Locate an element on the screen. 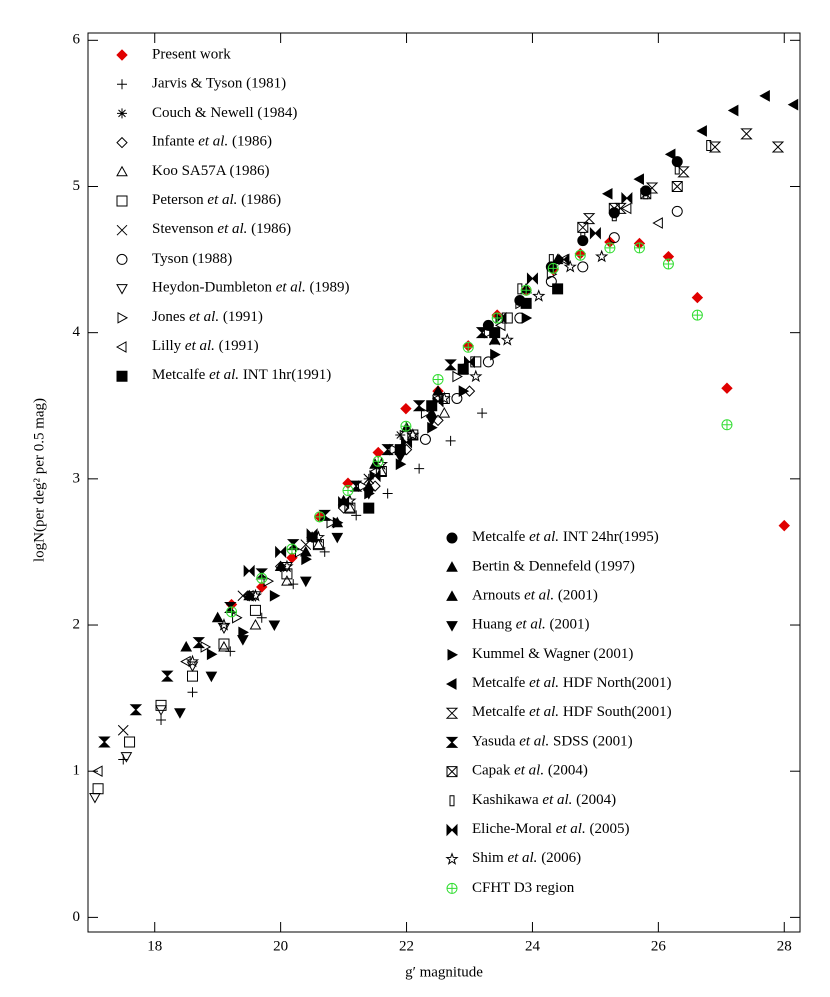  legend-label: Capak et al. (2004) is located at coordinates (530, 771).